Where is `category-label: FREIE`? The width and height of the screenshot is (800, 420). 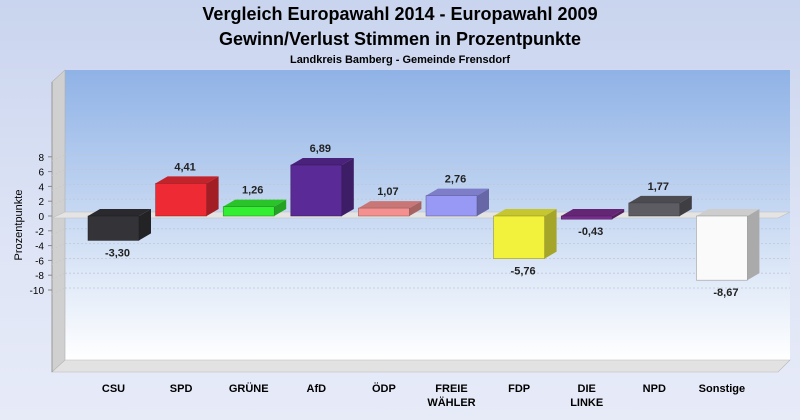 category-label: FREIE is located at coordinates (451, 389).